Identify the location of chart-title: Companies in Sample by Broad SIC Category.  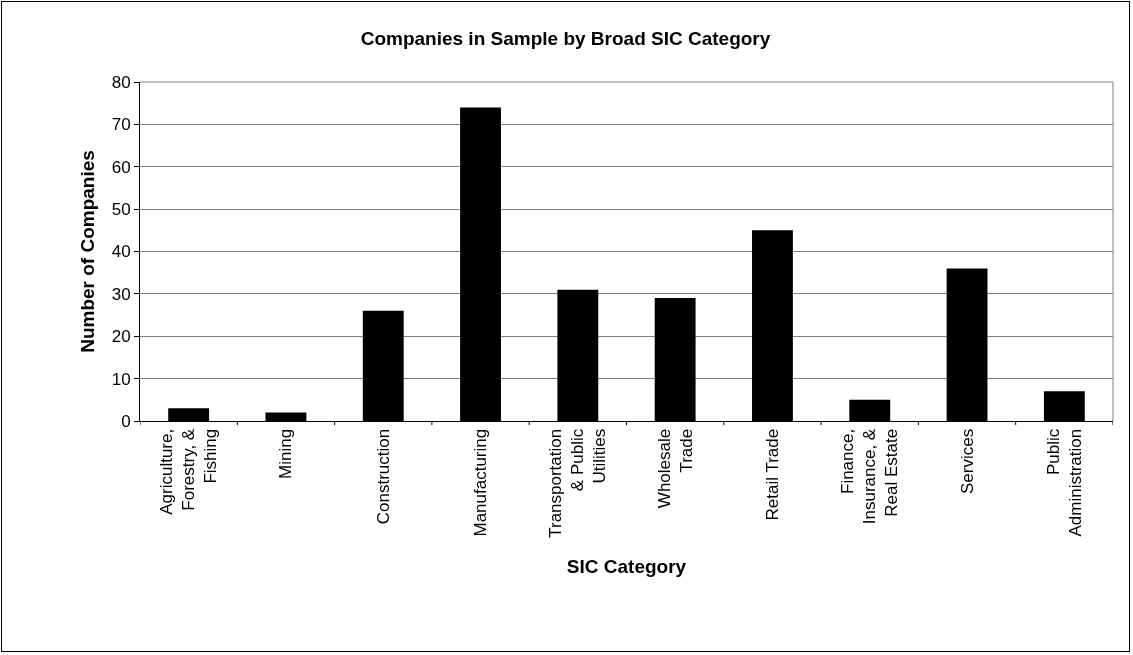
(565, 38).